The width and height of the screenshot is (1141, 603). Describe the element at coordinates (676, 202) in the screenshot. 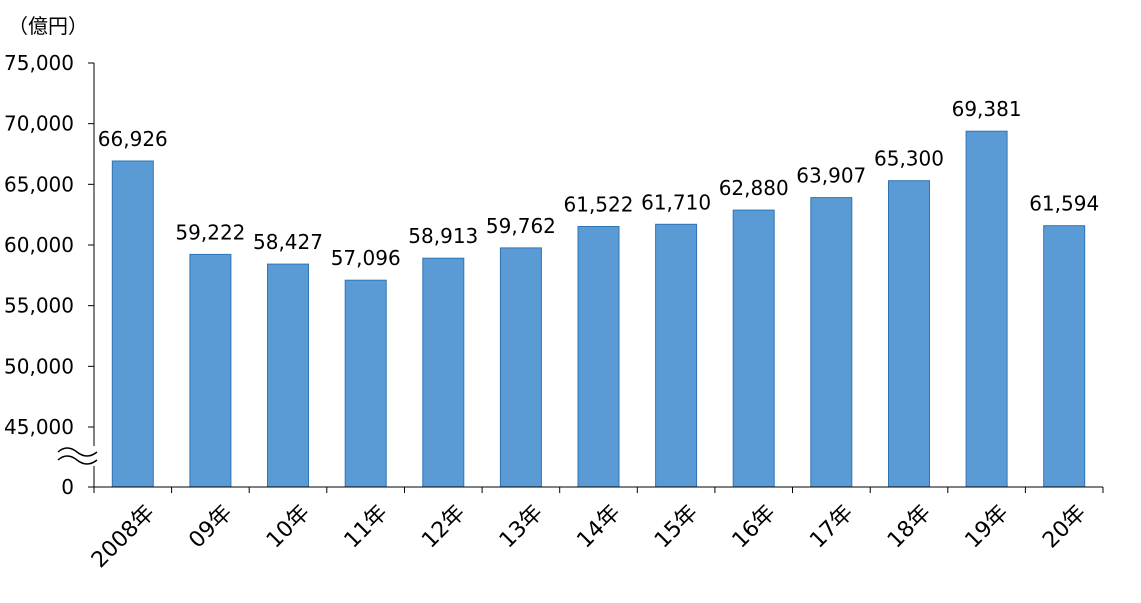

I see `data-label: 61,710` at that location.